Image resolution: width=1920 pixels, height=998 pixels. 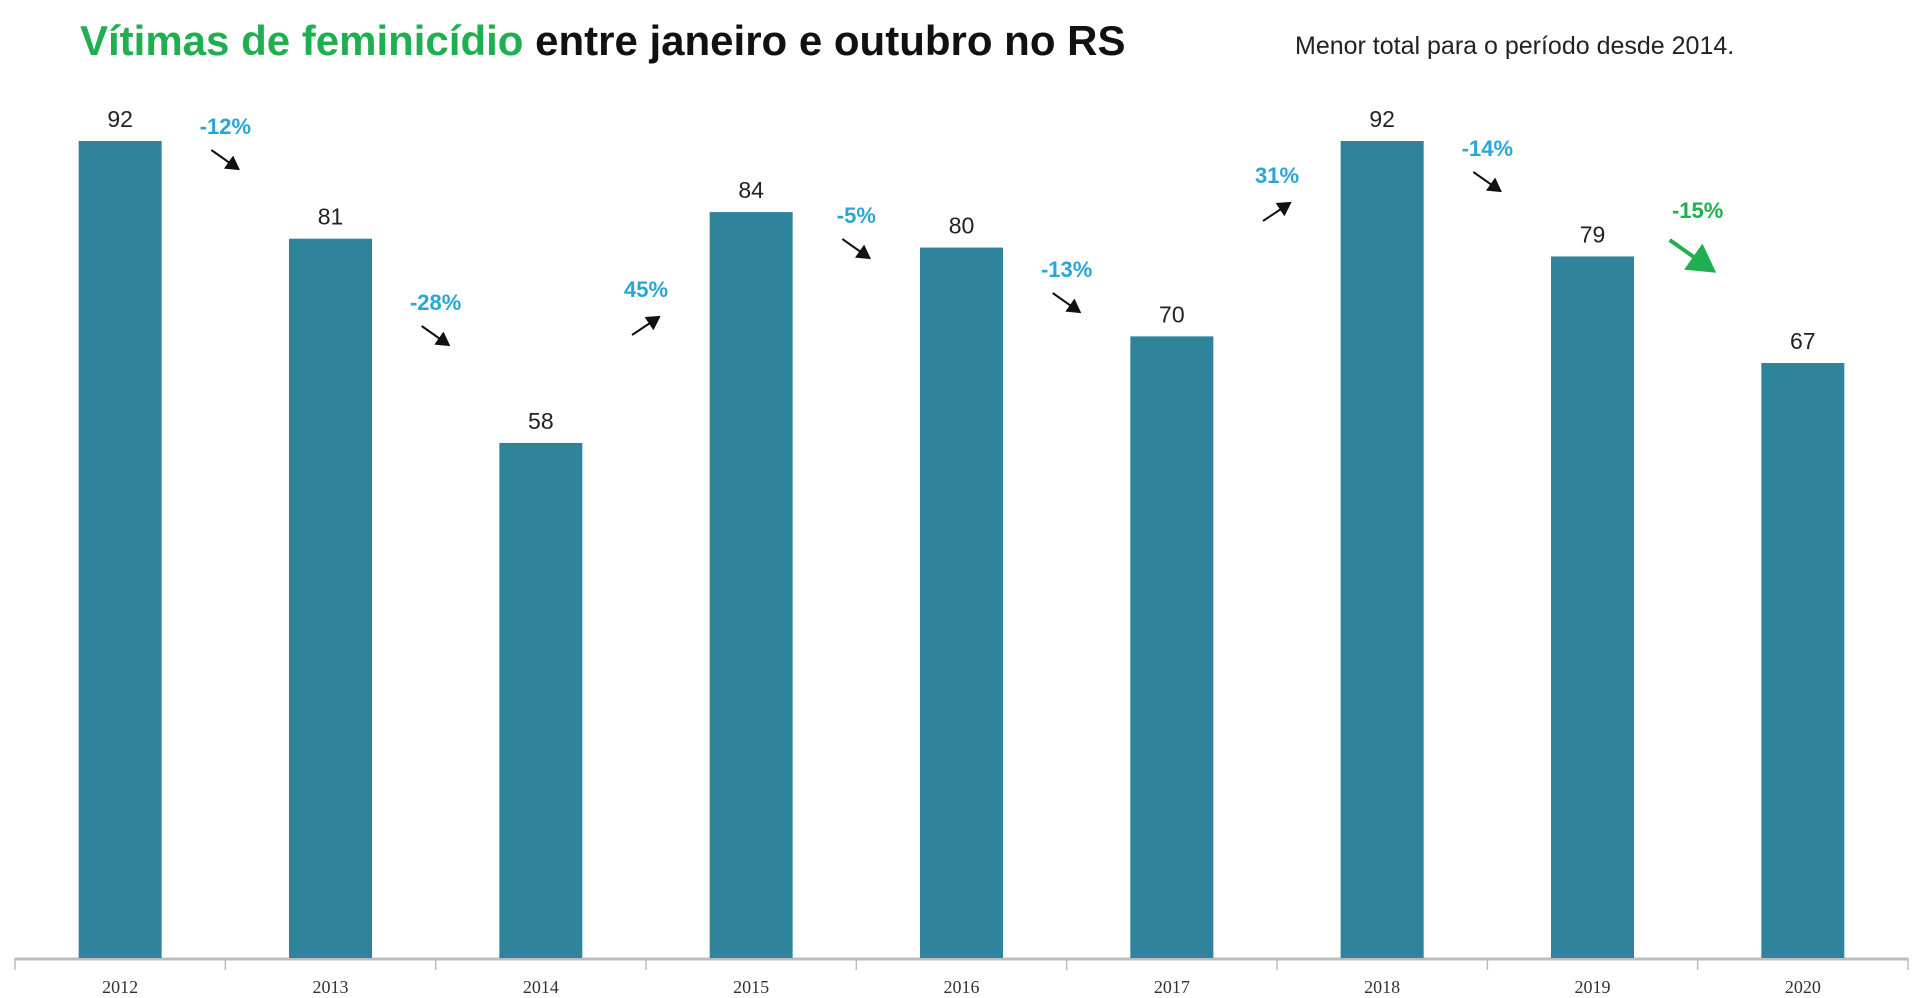 What do you see at coordinates (1803, 987) in the screenshot?
I see `x-tick-label-2020: 2020` at bounding box center [1803, 987].